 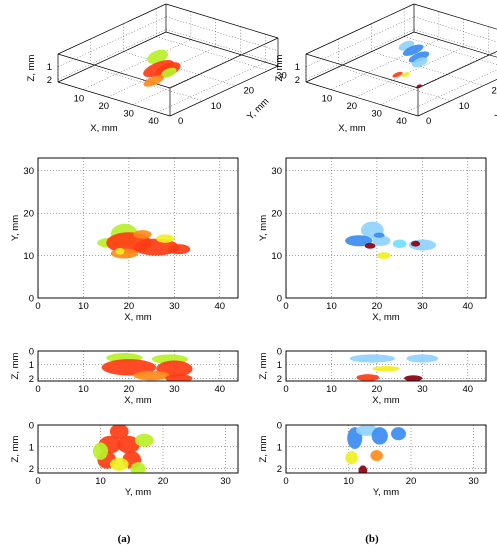 I want to click on chart-a-yz: 0 10 20 30 0 1 2 Y, mm Z, mm, so click(x=124, y=459).